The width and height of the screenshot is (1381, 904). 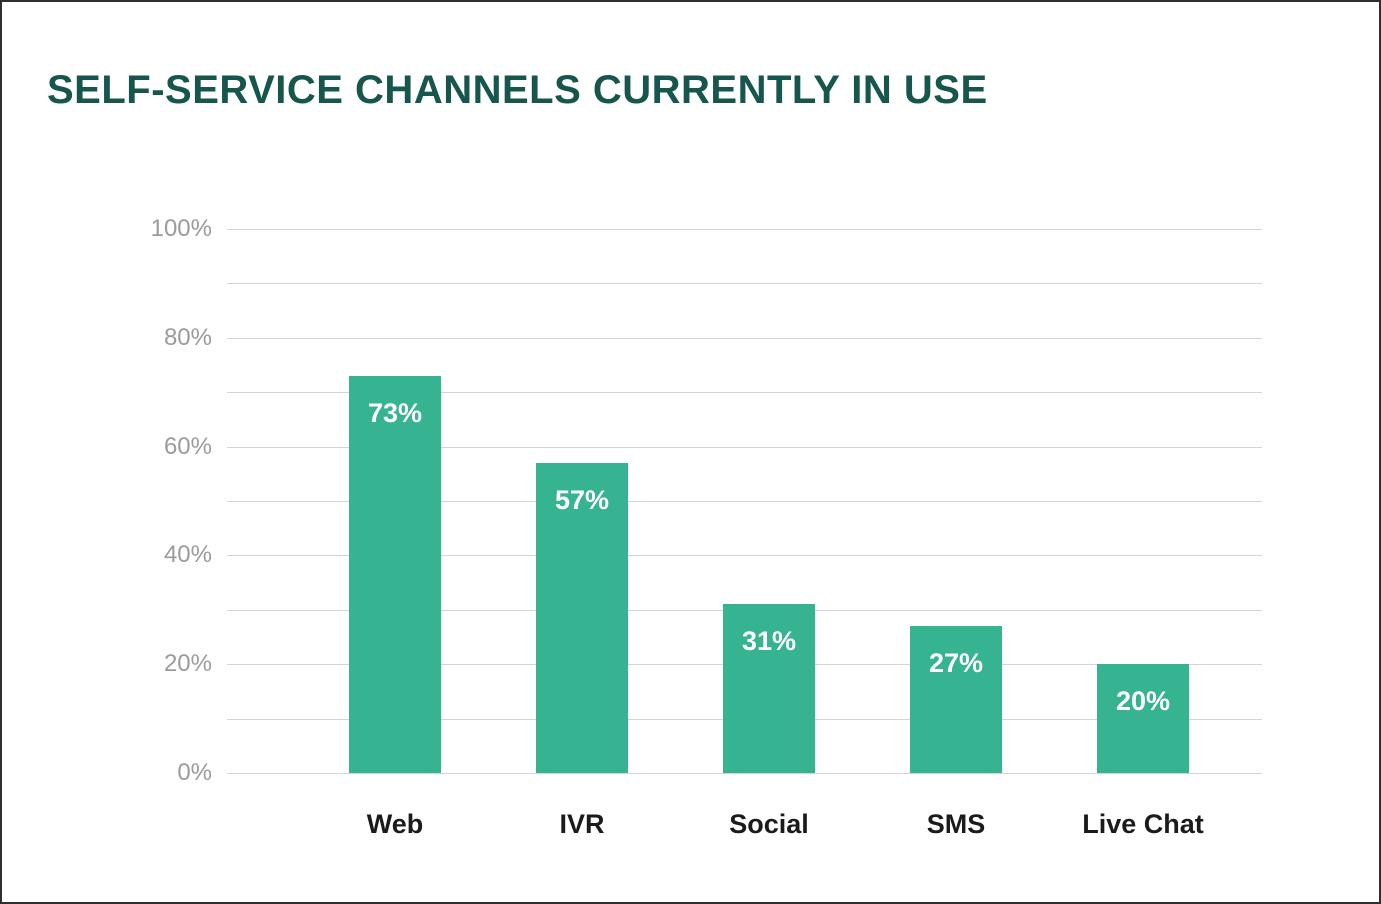 I want to click on bar-value-label: 20%, so click(x=1143, y=701).